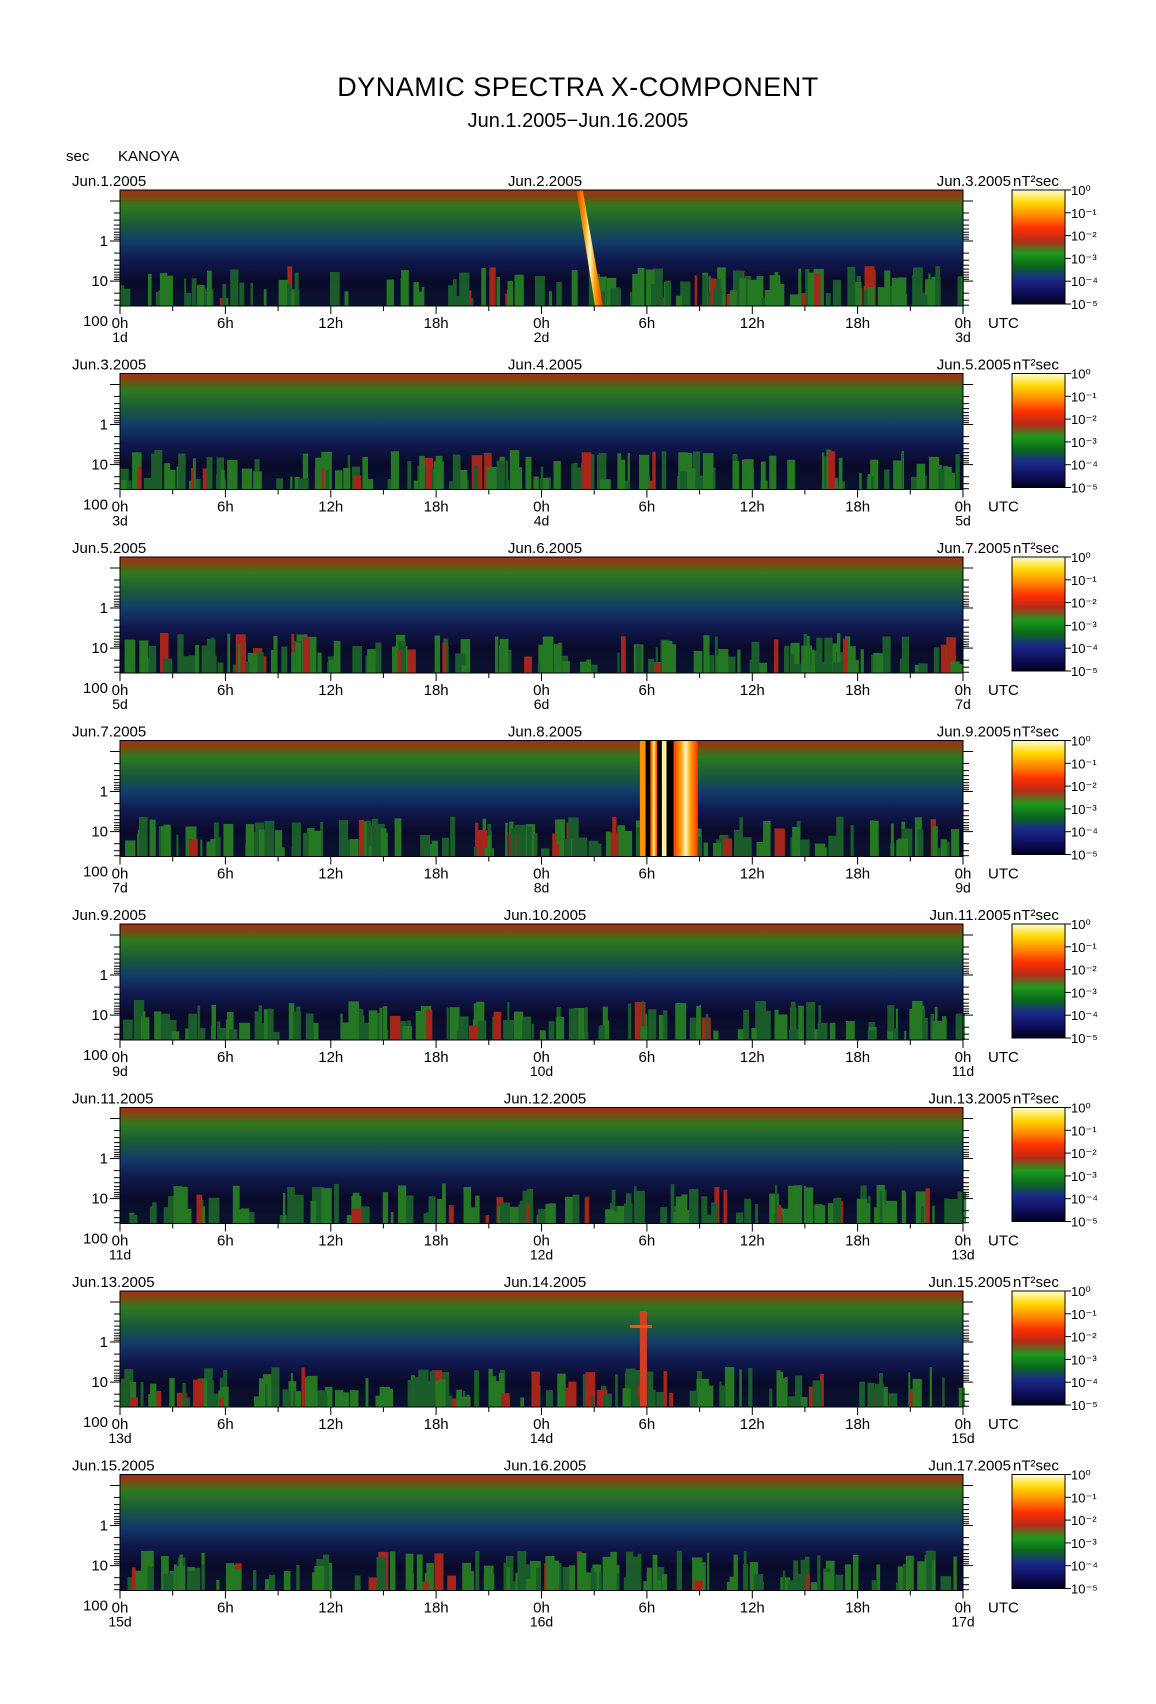 Image resolution: width=1156 pixels, height=1704 pixels. Describe the element at coordinates (112, 1099) in the screenshot. I see `panel-date-left: Jun.11.2005` at that location.